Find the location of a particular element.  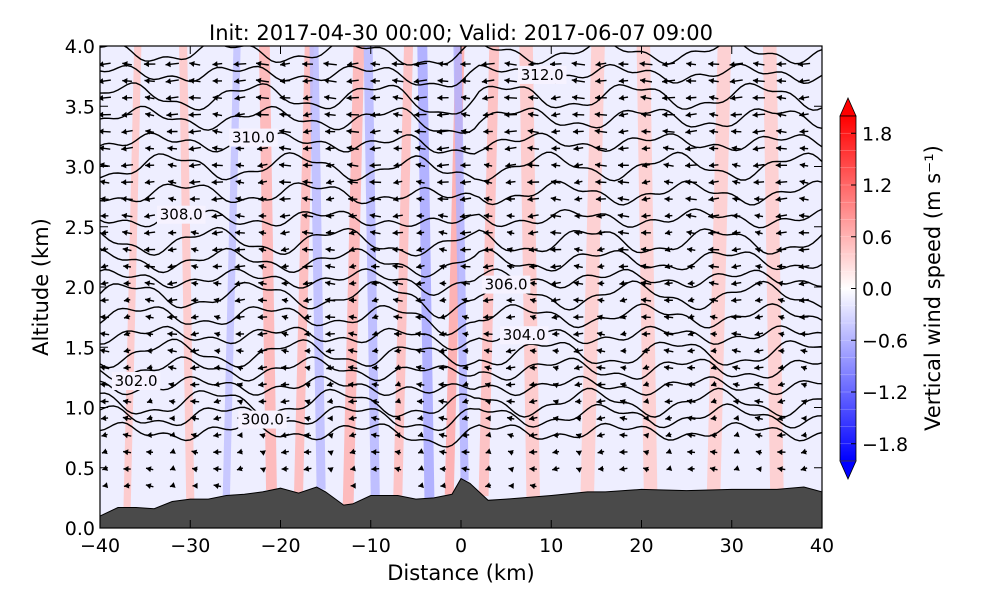

x-tick-label: −20 is located at coordinates (280, 546).